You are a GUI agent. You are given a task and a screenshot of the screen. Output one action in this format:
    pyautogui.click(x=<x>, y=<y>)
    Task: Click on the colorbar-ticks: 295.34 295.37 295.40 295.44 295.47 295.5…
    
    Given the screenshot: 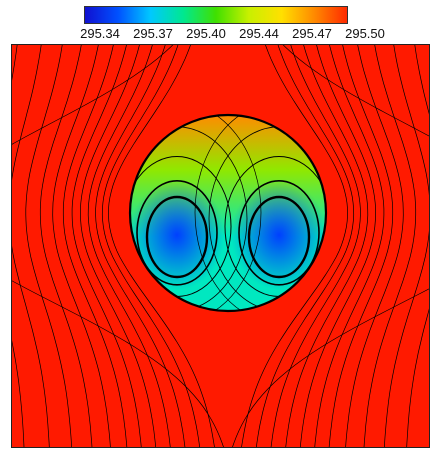 What is the action you would take?
    pyautogui.click(x=222, y=35)
    